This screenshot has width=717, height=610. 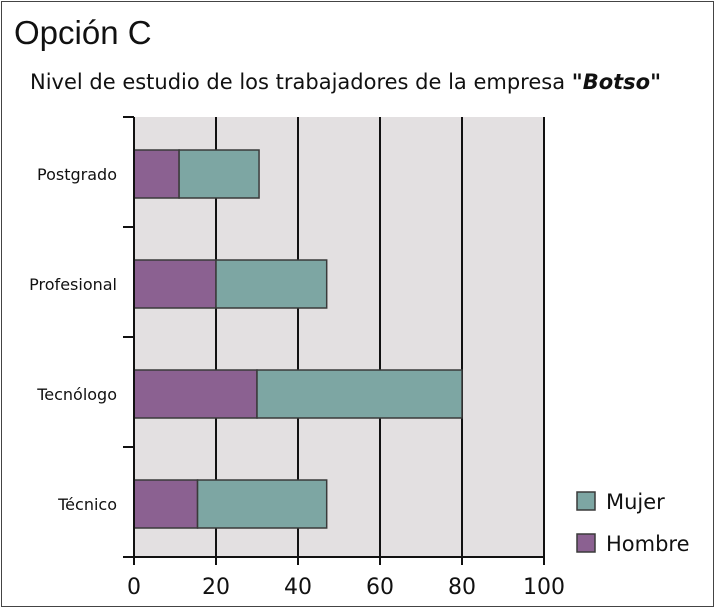 I want to click on x-tick-label: 80, so click(x=462, y=587).